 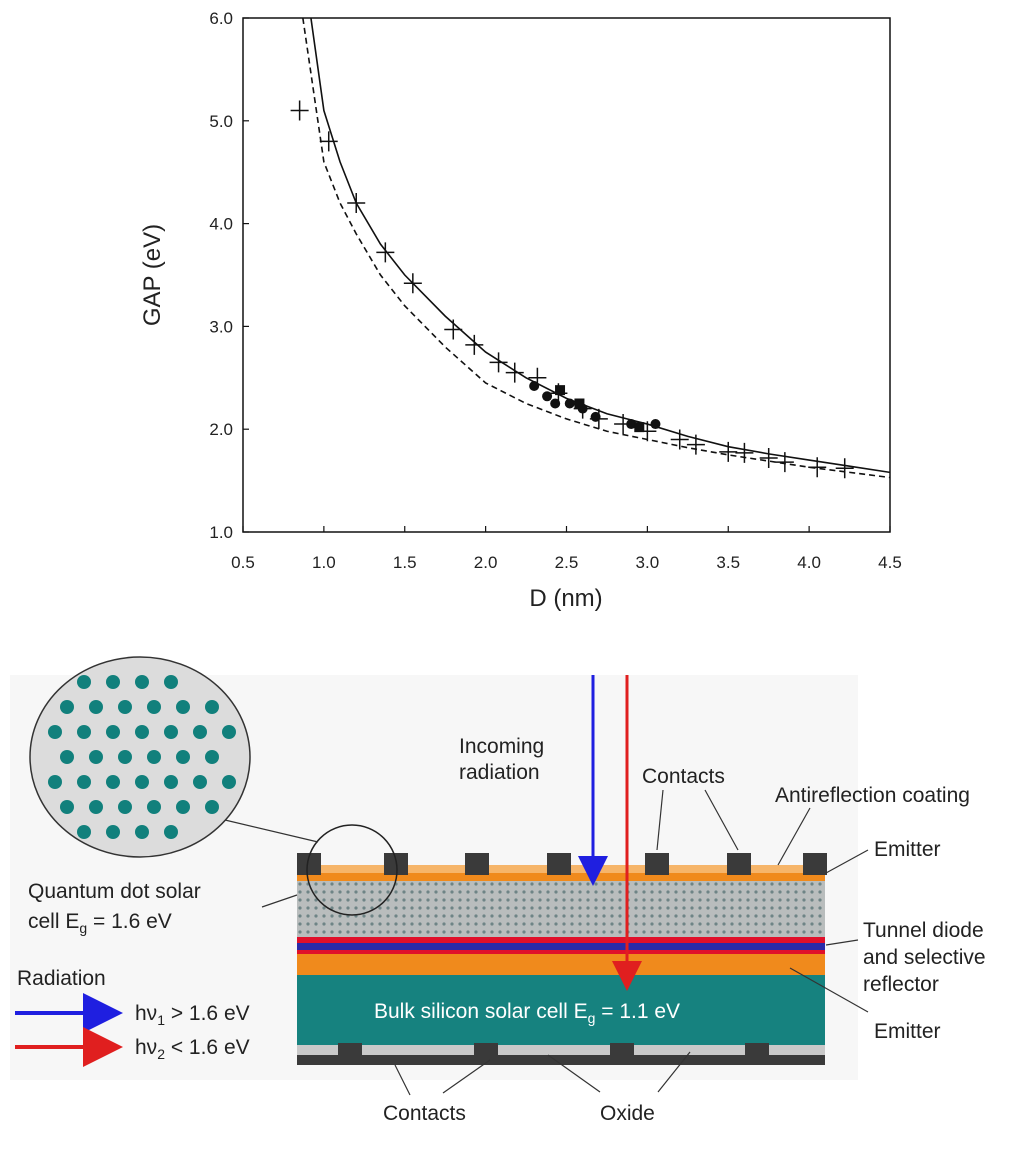 I want to click on text: < 1.6 eV, so click(x=207, y=1047).